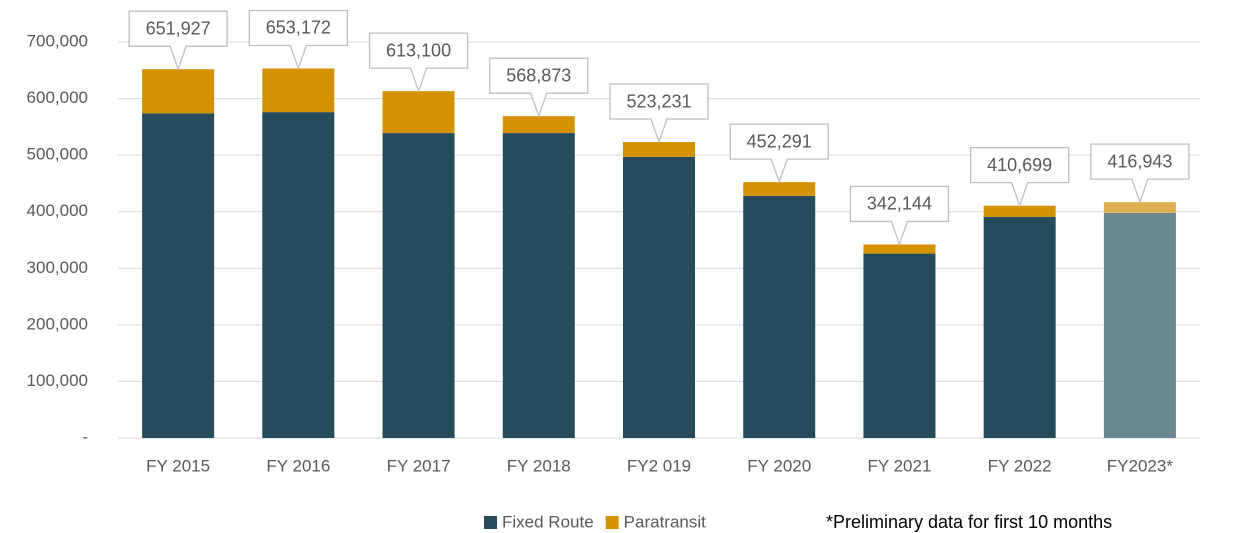 The image size is (1236, 533). Describe the element at coordinates (298, 465) in the screenshot. I see `x-tick-label: FY 2016` at that location.